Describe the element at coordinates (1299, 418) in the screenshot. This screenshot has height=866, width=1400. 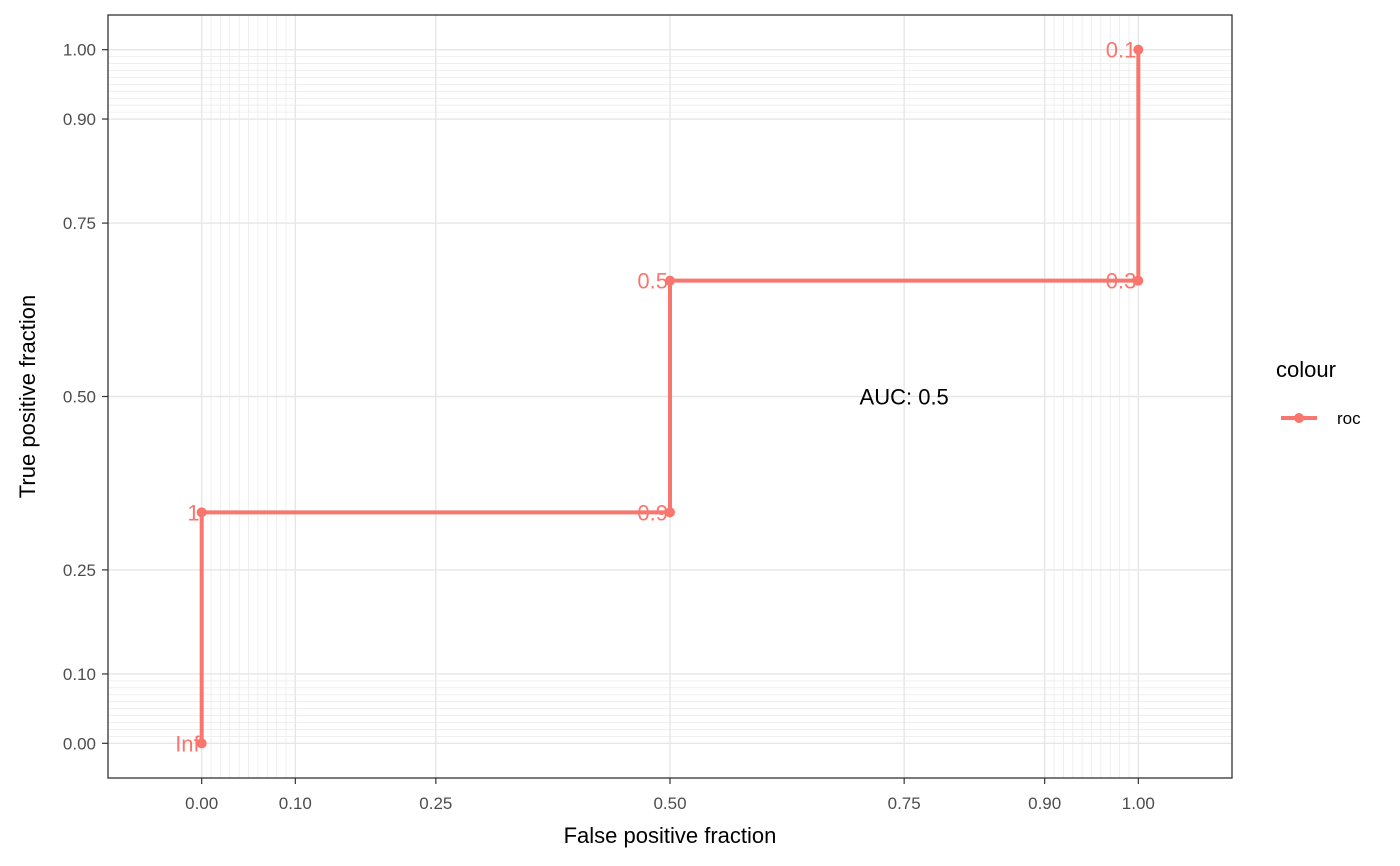
I see `legend-key-point` at that location.